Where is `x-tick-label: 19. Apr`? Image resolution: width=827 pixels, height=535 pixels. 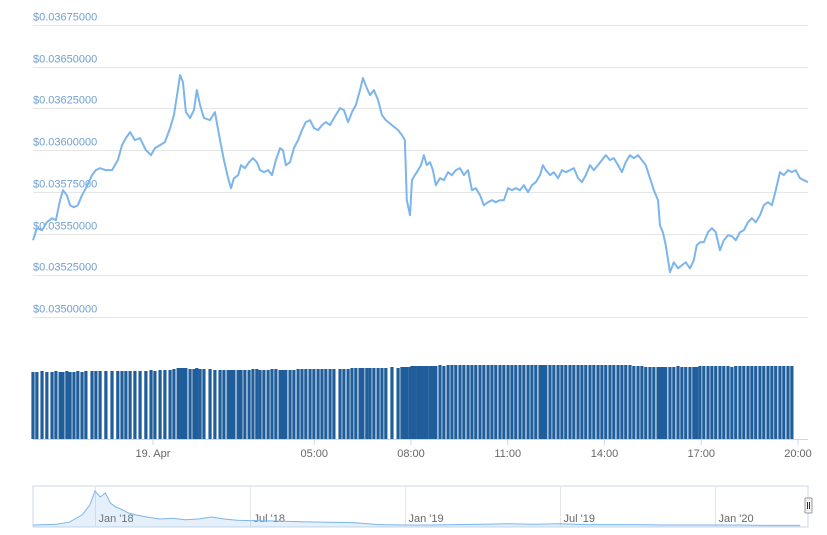
x-tick-label: 19. Apr is located at coordinates (153, 454).